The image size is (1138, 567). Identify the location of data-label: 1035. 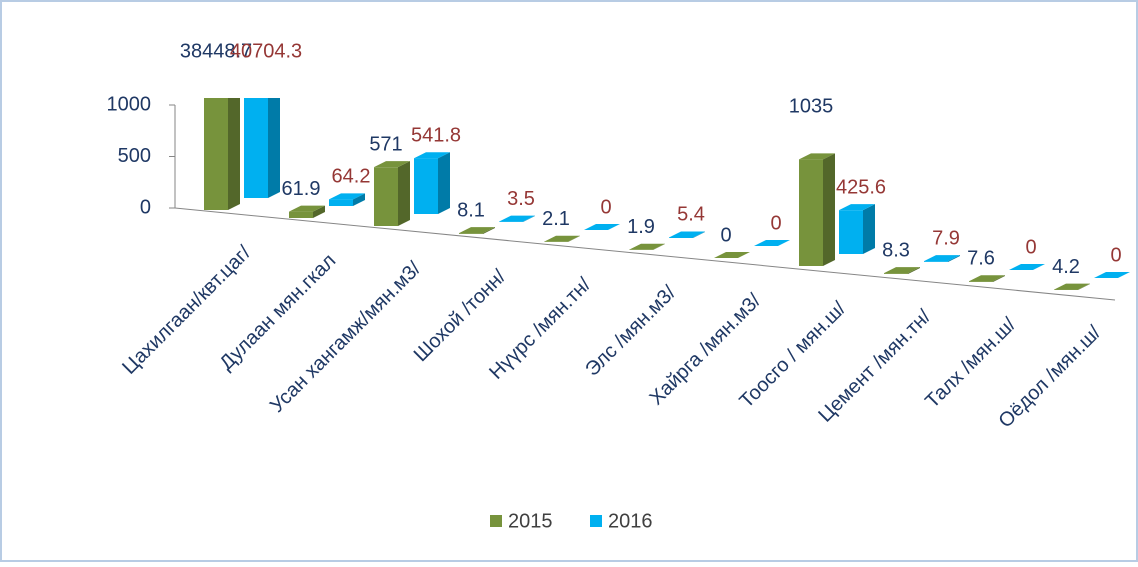
(811, 107).